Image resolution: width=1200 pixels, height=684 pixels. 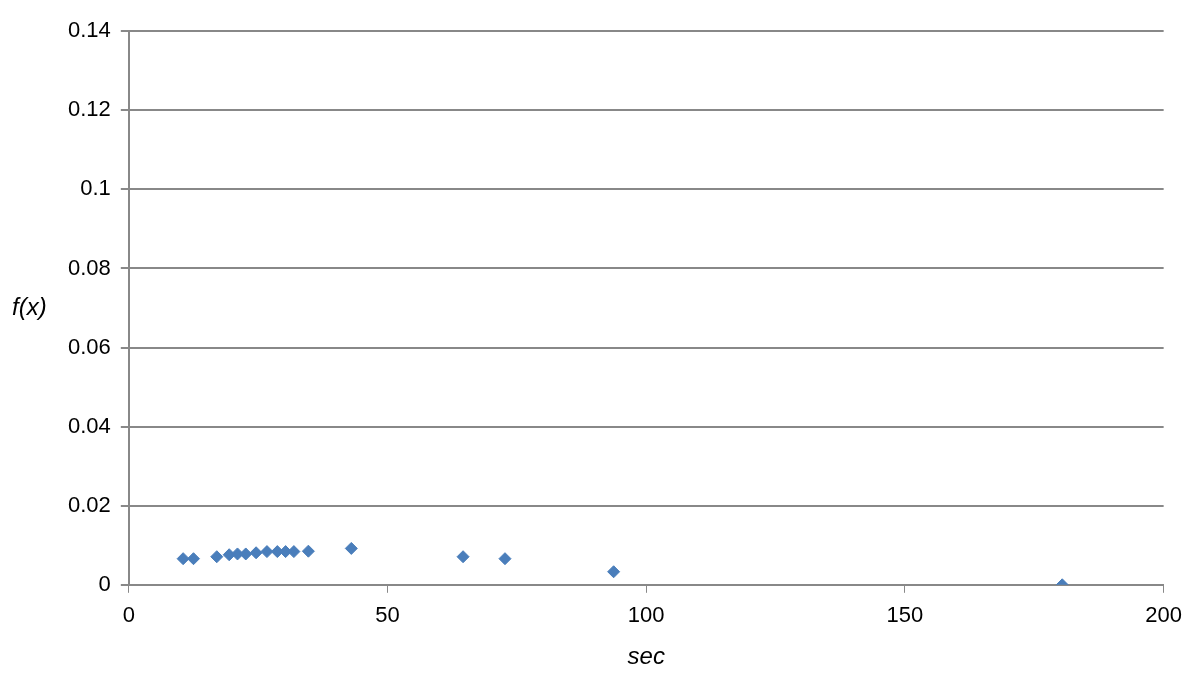 I want to click on y-tick-label: 0.04, so click(x=89, y=425).